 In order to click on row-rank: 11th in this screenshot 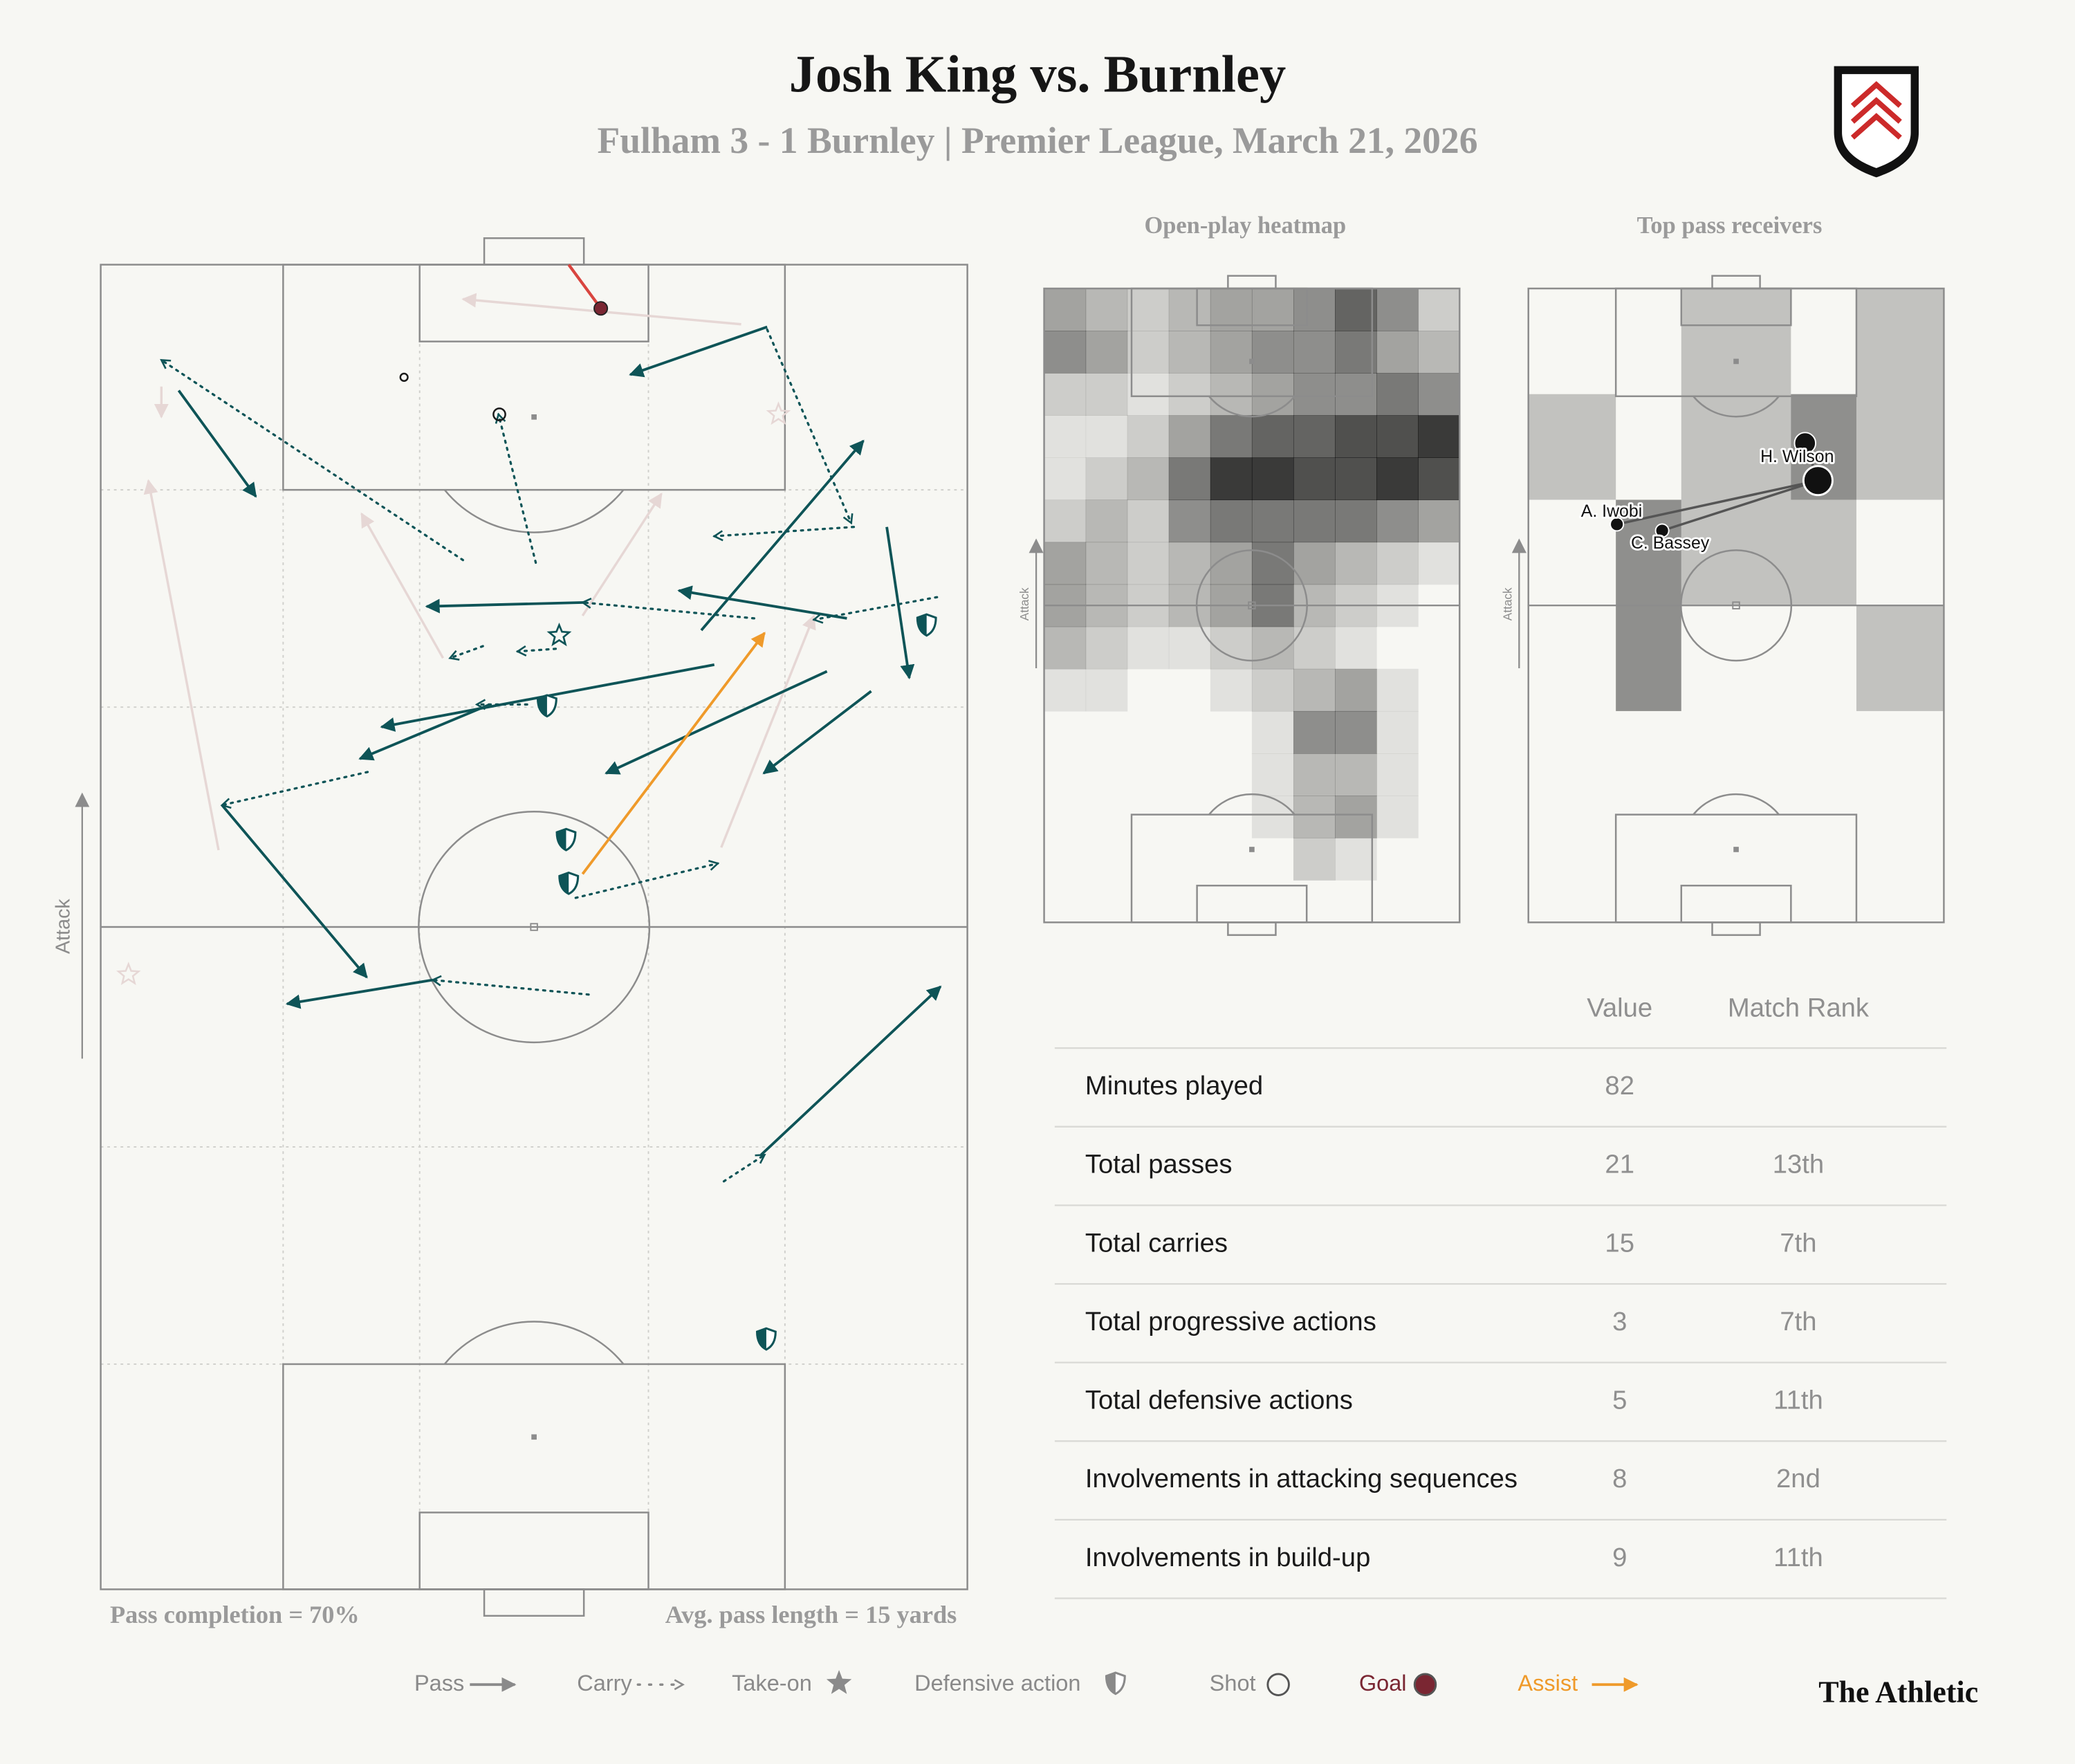, I will do `click(1798, 1557)`.